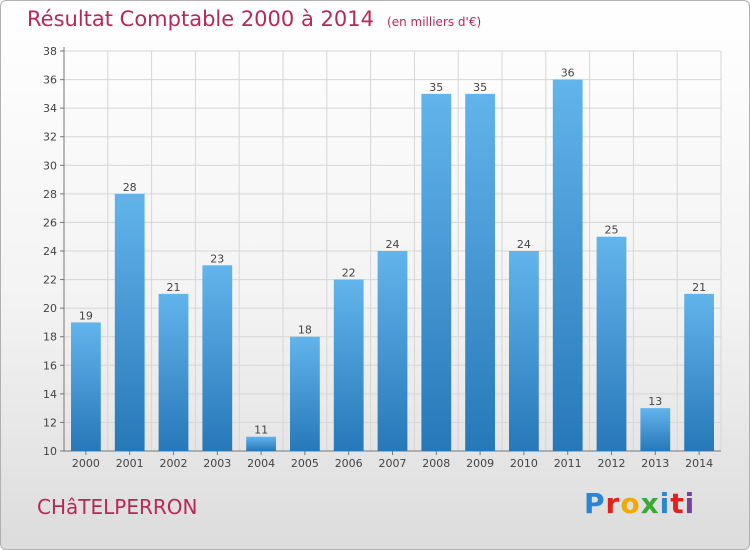 The image size is (750, 550). What do you see at coordinates (568, 463) in the screenshot?
I see `x-tick-label-2011: 2011` at bounding box center [568, 463].